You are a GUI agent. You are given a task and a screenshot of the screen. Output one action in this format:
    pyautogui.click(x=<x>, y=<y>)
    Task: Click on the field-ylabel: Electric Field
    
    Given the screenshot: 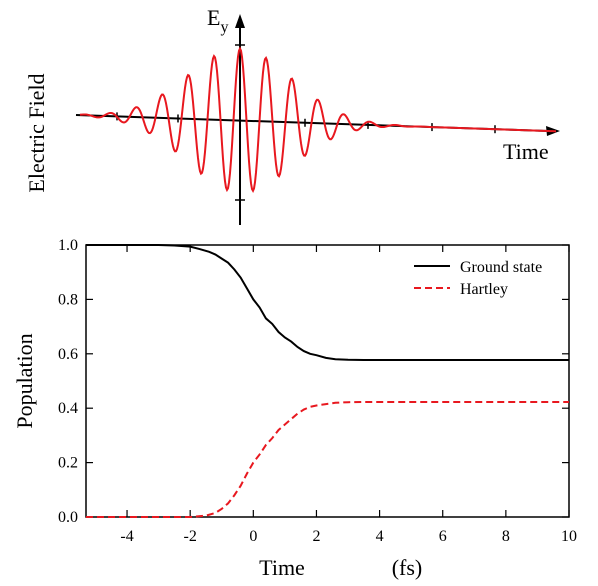 What is the action you would take?
    pyautogui.click(x=36, y=132)
    